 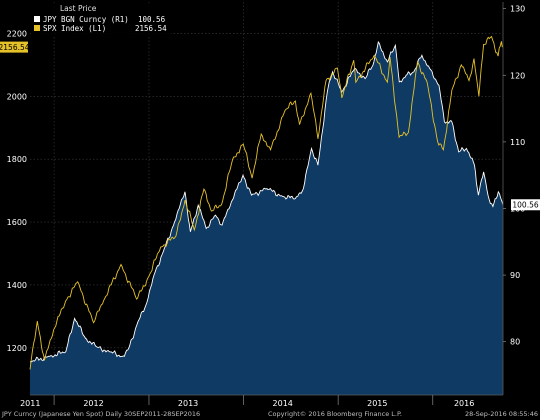 What do you see at coordinates (37, 19) in the screenshot?
I see `legend-swatch-jpy` at bounding box center [37, 19].